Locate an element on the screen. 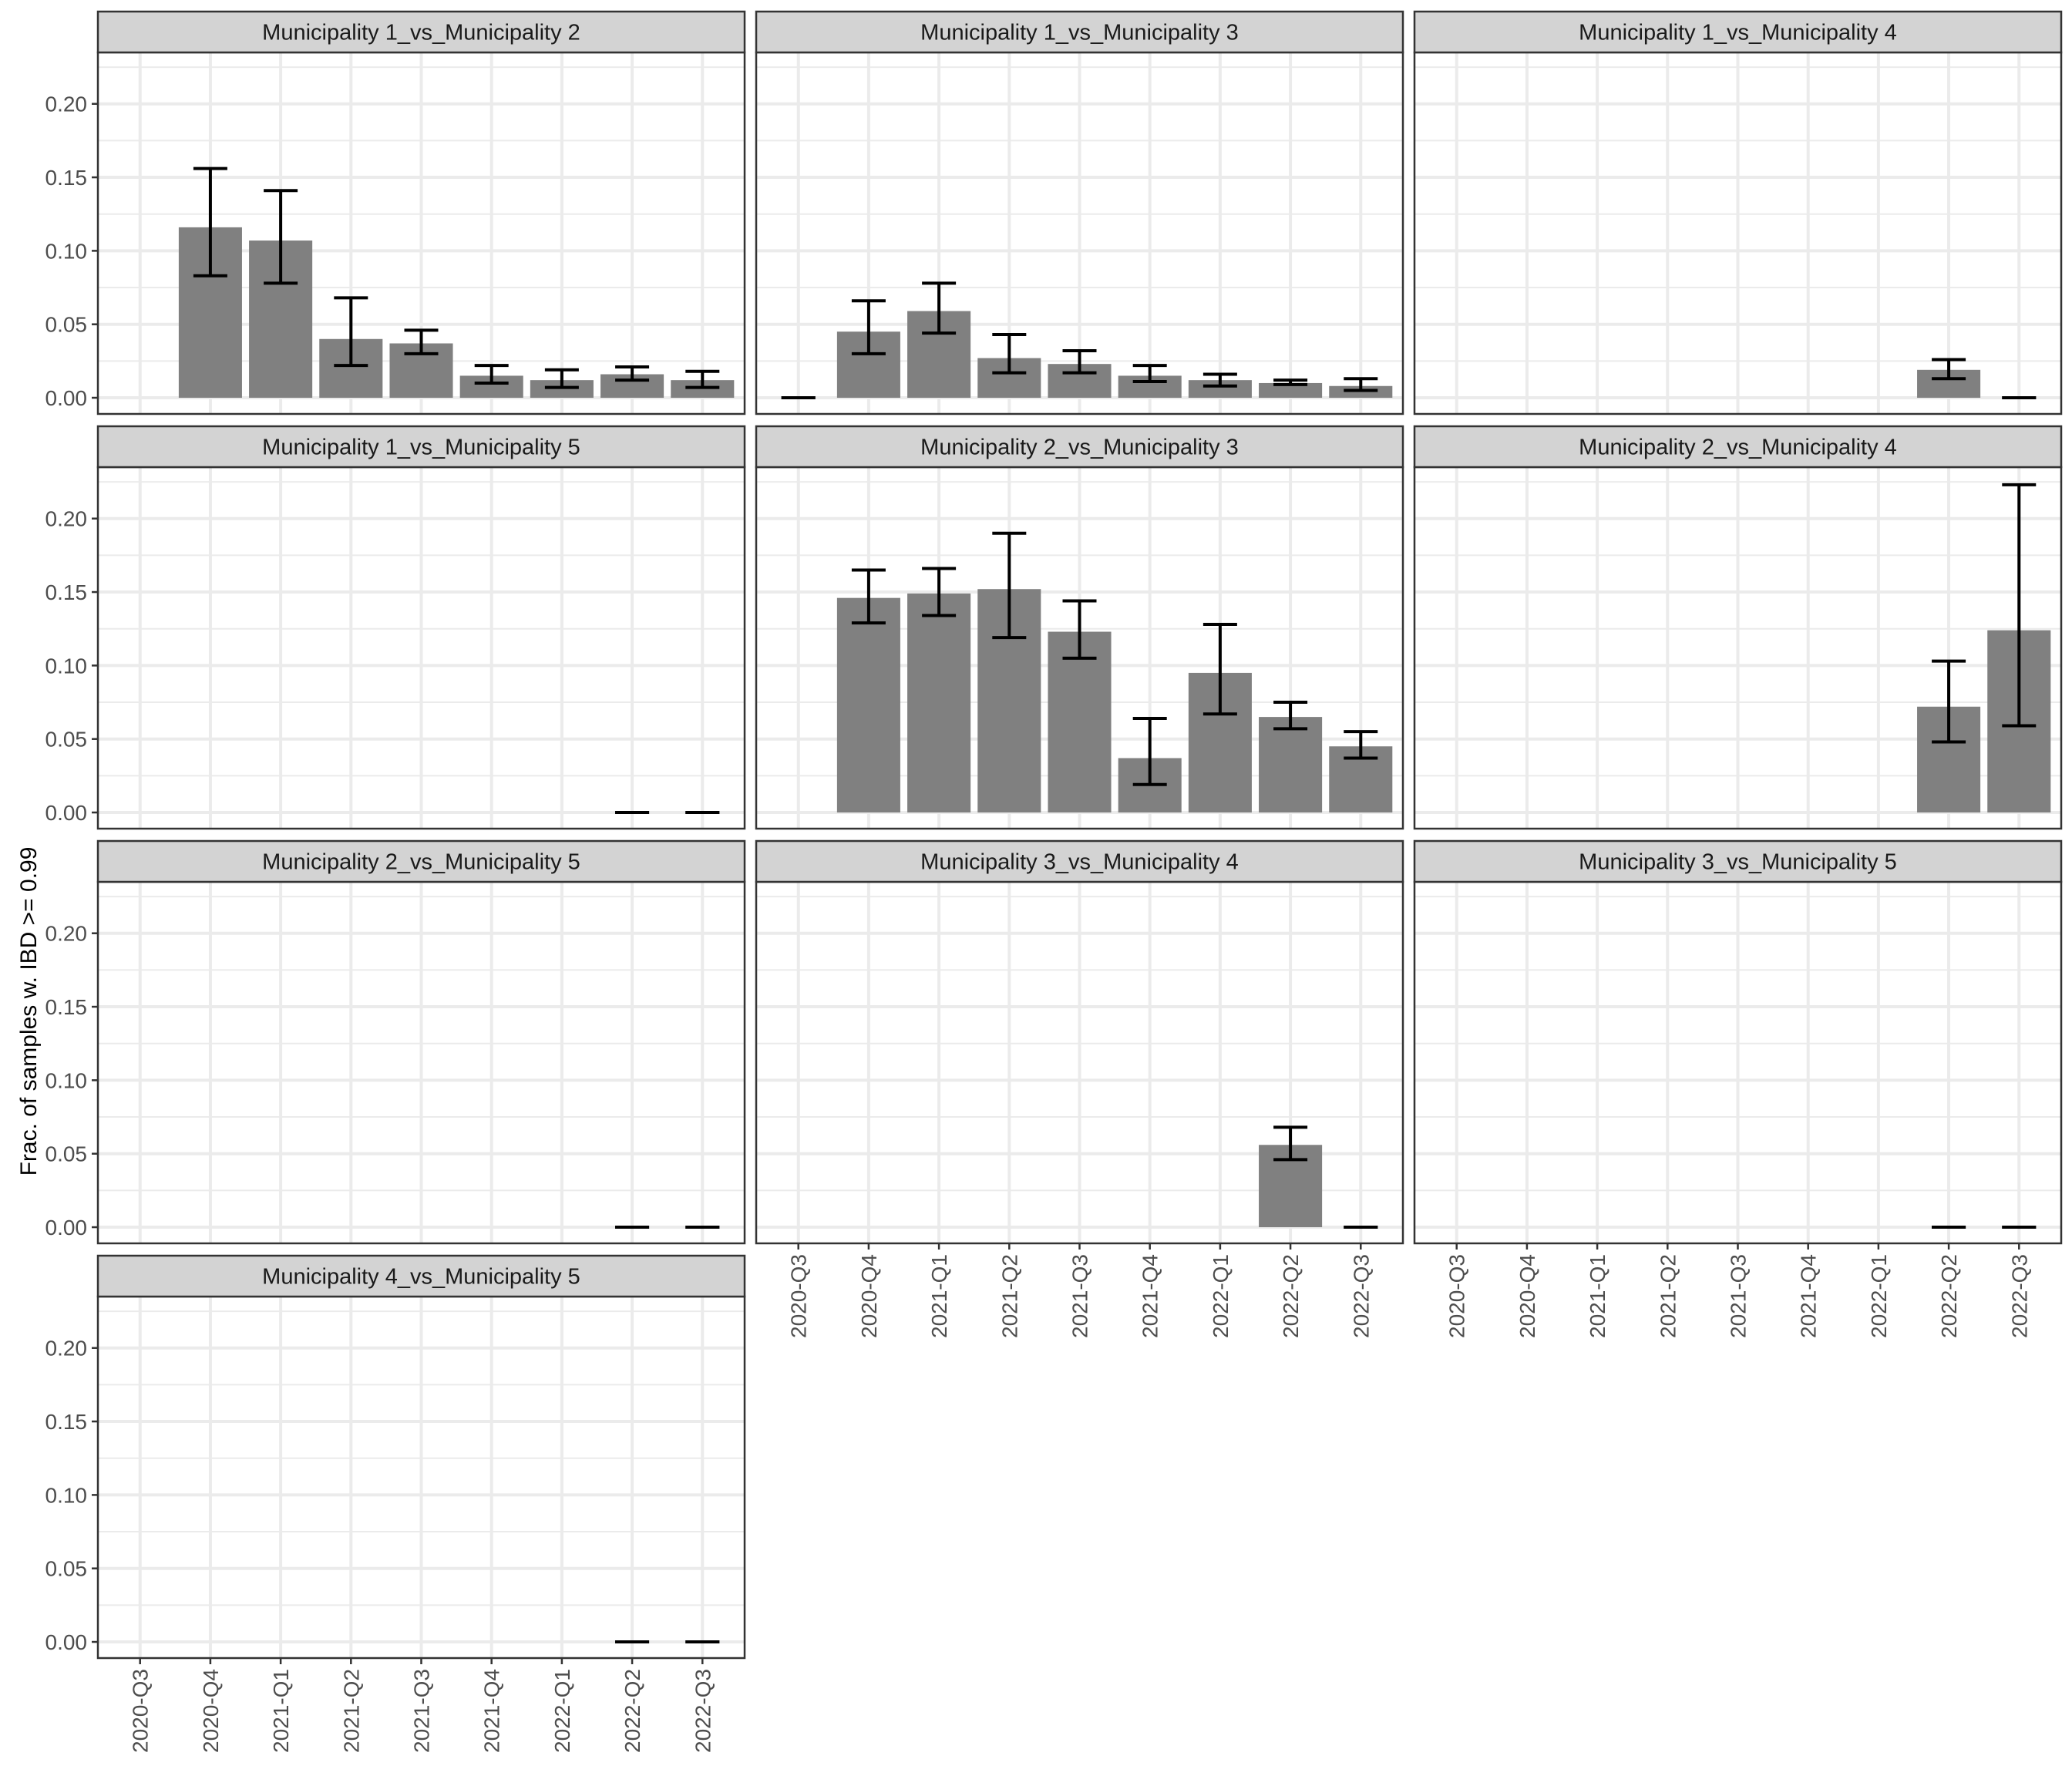  facet-title: Municipality 1_vs_Municipality 3 is located at coordinates (1079, 33).